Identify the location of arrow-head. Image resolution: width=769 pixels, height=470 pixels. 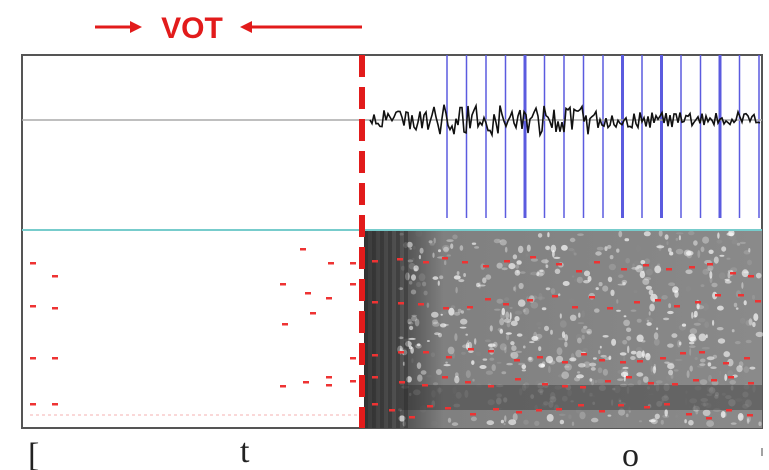
(136, 27).